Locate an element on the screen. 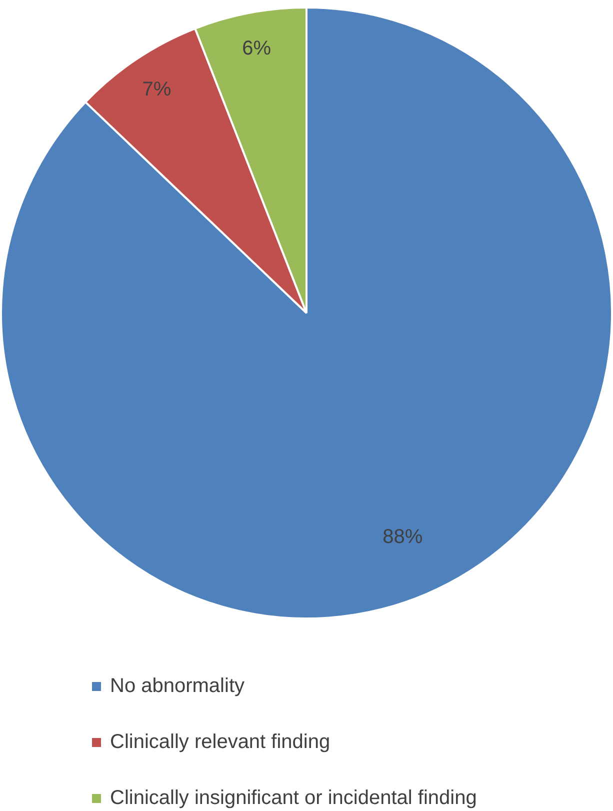 This screenshot has height=811, width=613. data-label: 7% is located at coordinates (157, 89).